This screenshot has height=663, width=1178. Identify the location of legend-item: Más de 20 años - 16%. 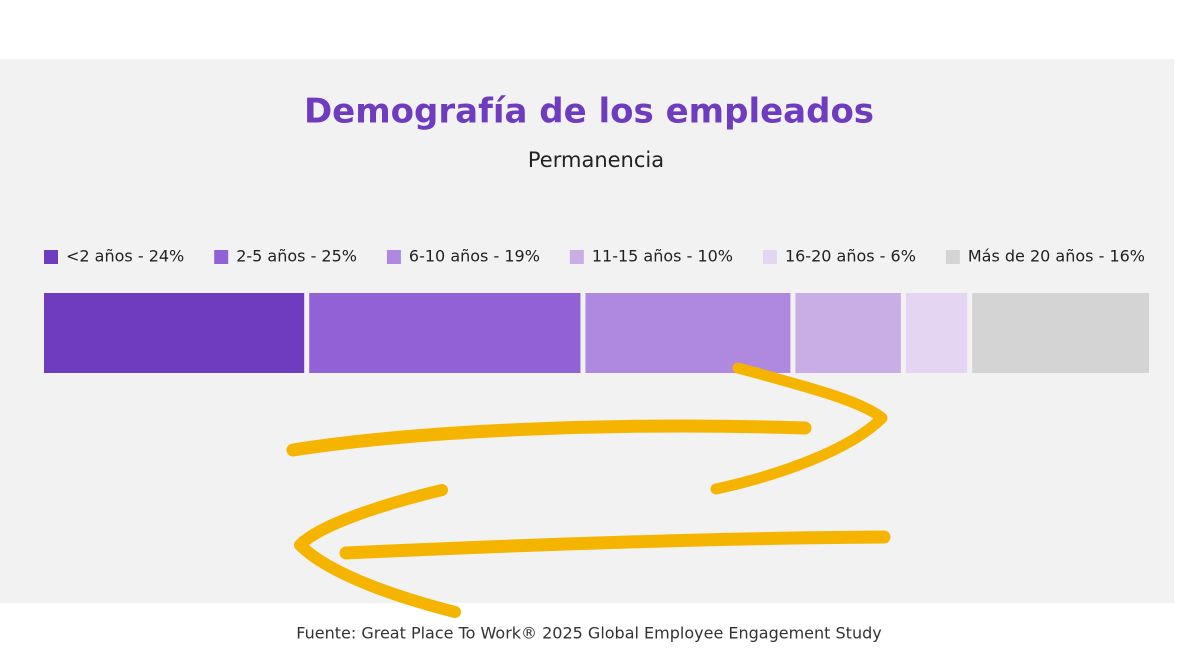
(1045, 256).